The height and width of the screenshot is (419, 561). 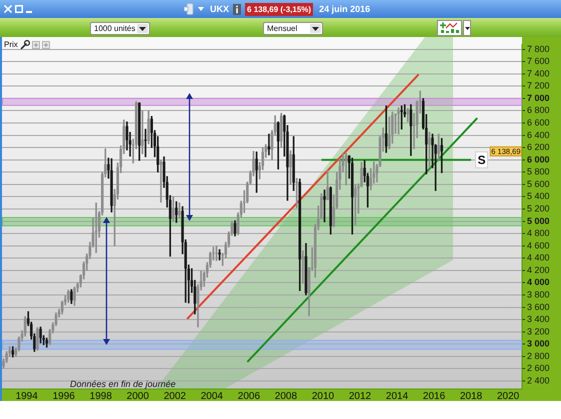 What do you see at coordinates (434, 396) in the screenshot?
I see `x-tick-label: 2016` at bounding box center [434, 396].